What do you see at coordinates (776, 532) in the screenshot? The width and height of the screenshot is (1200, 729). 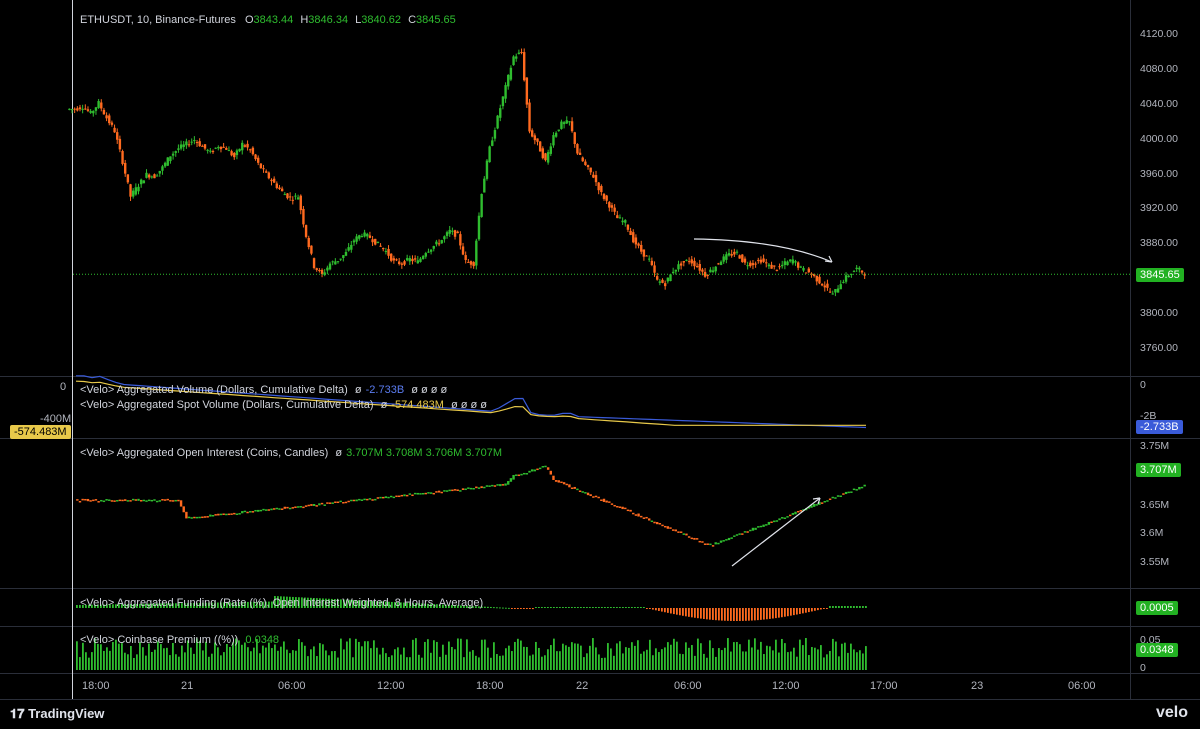 I see `annotation-arrow-oi` at bounding box center [776, 532].